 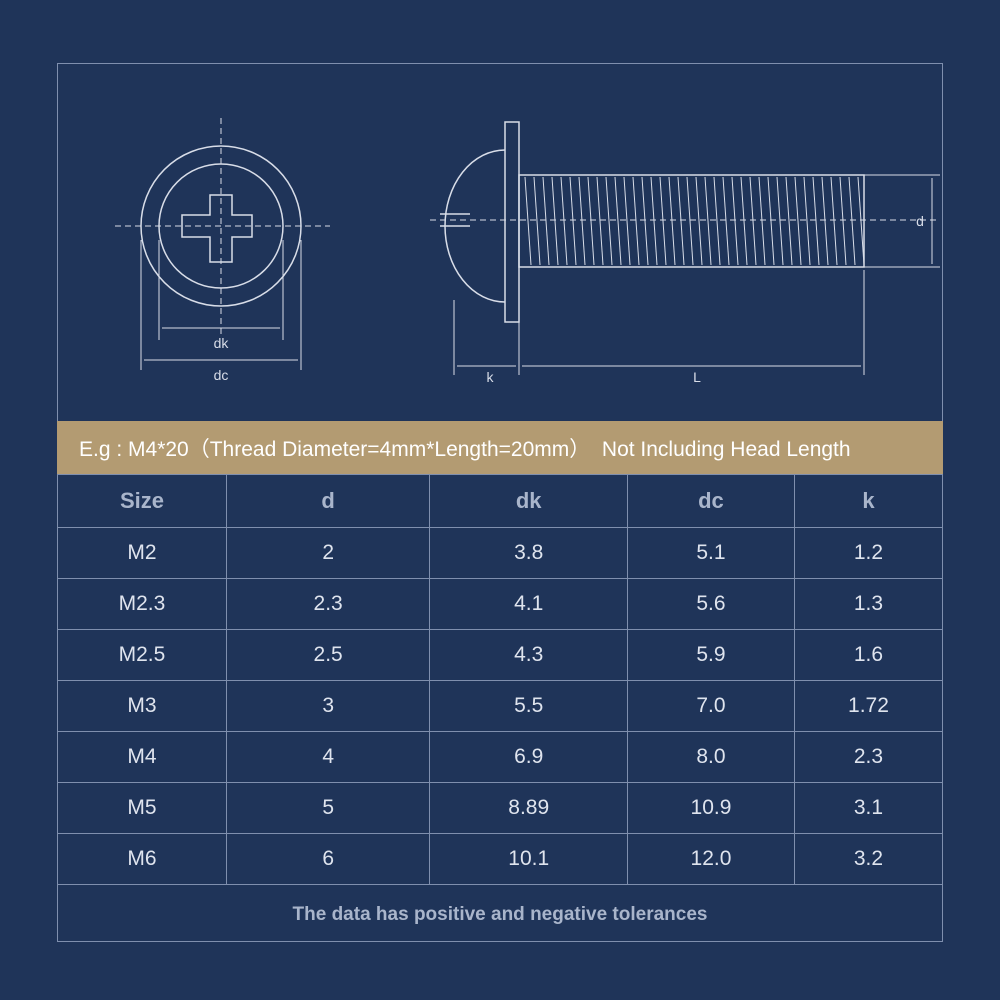 What do you see at coordinates (142, 706) in the screenshot?
I see `table-cell: M3` at bounding box center [142, 706].